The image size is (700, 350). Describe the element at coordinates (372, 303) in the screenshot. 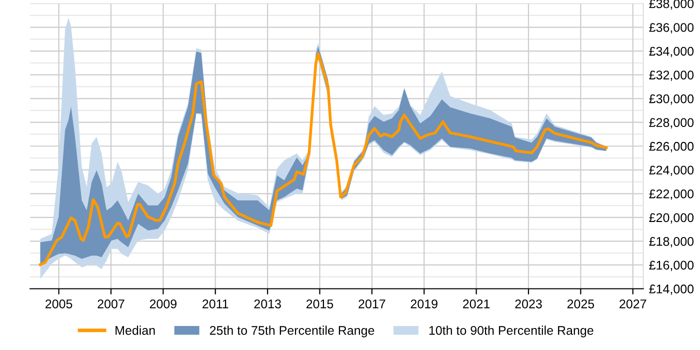

I see `x-tick-label: 2017` at that location.